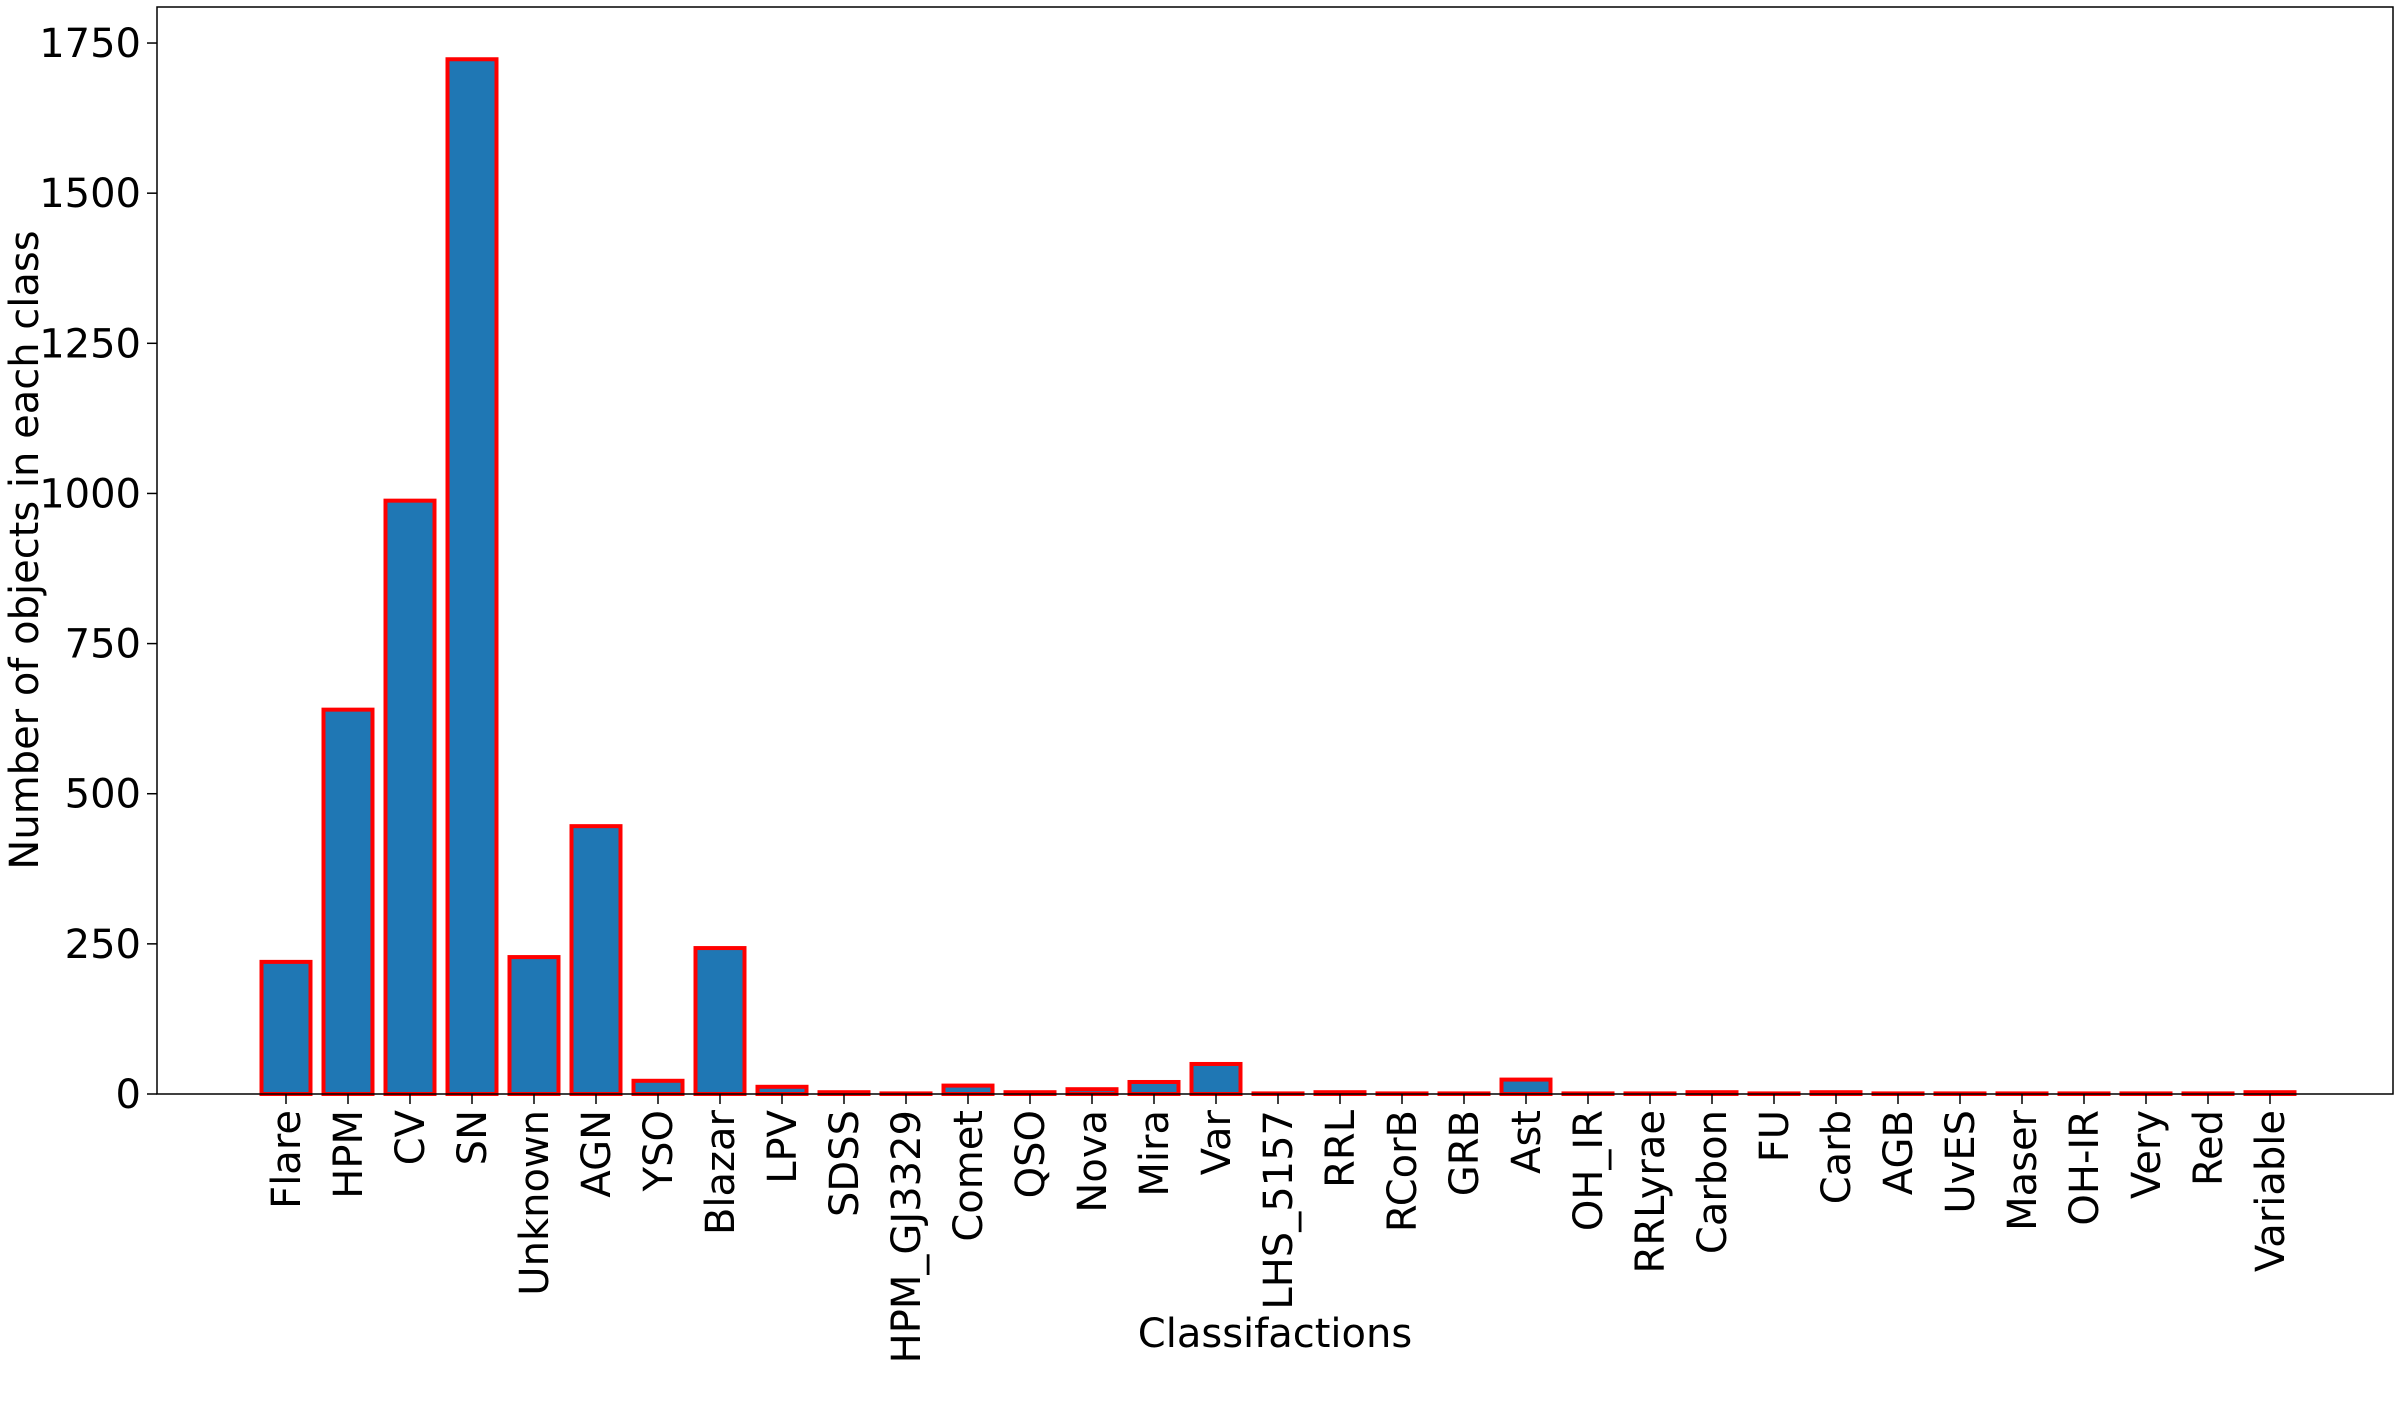 The image size is (2399, 1405). Describe the element at coordinates (535, 1203) in the screenshot. I see `x-tick-label-unknown: Unknown` at that location.